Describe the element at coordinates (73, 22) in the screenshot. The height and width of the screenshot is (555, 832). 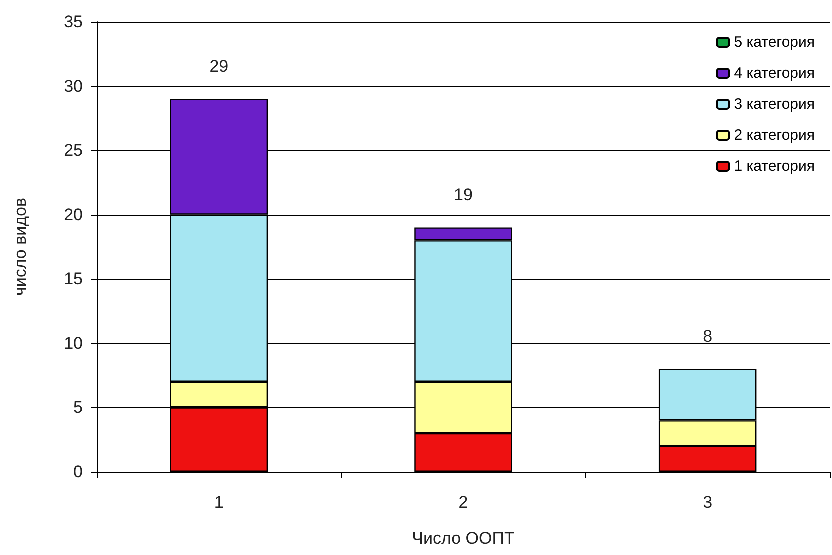
I see `y-tick-label: 35` at that location.